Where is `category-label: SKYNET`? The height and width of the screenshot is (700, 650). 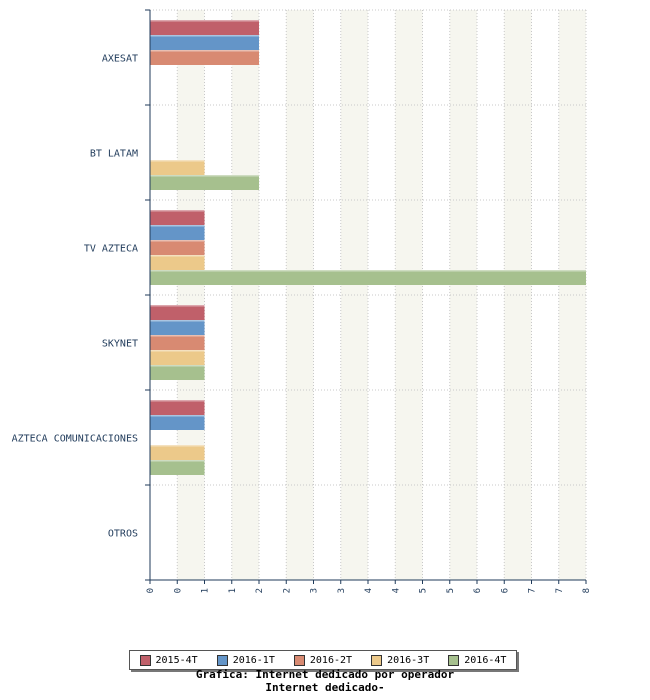
category-label: SKYNET is located at coordinates (120, 344).